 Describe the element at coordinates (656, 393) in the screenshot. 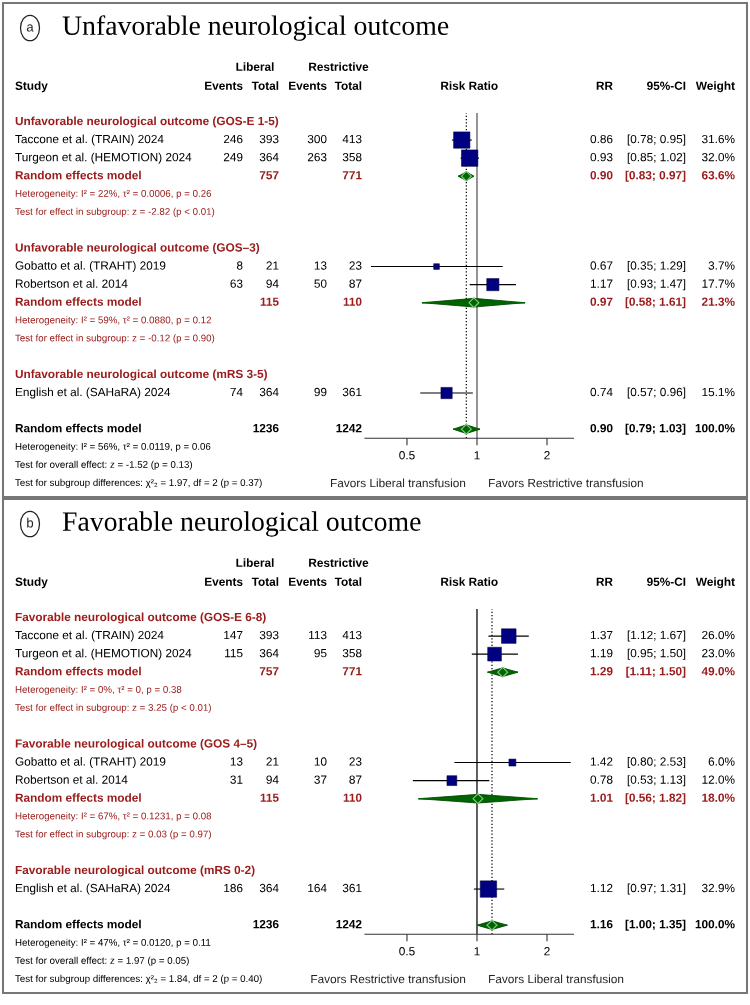

I see `data-label: [0.57; 0.96]` at that location.